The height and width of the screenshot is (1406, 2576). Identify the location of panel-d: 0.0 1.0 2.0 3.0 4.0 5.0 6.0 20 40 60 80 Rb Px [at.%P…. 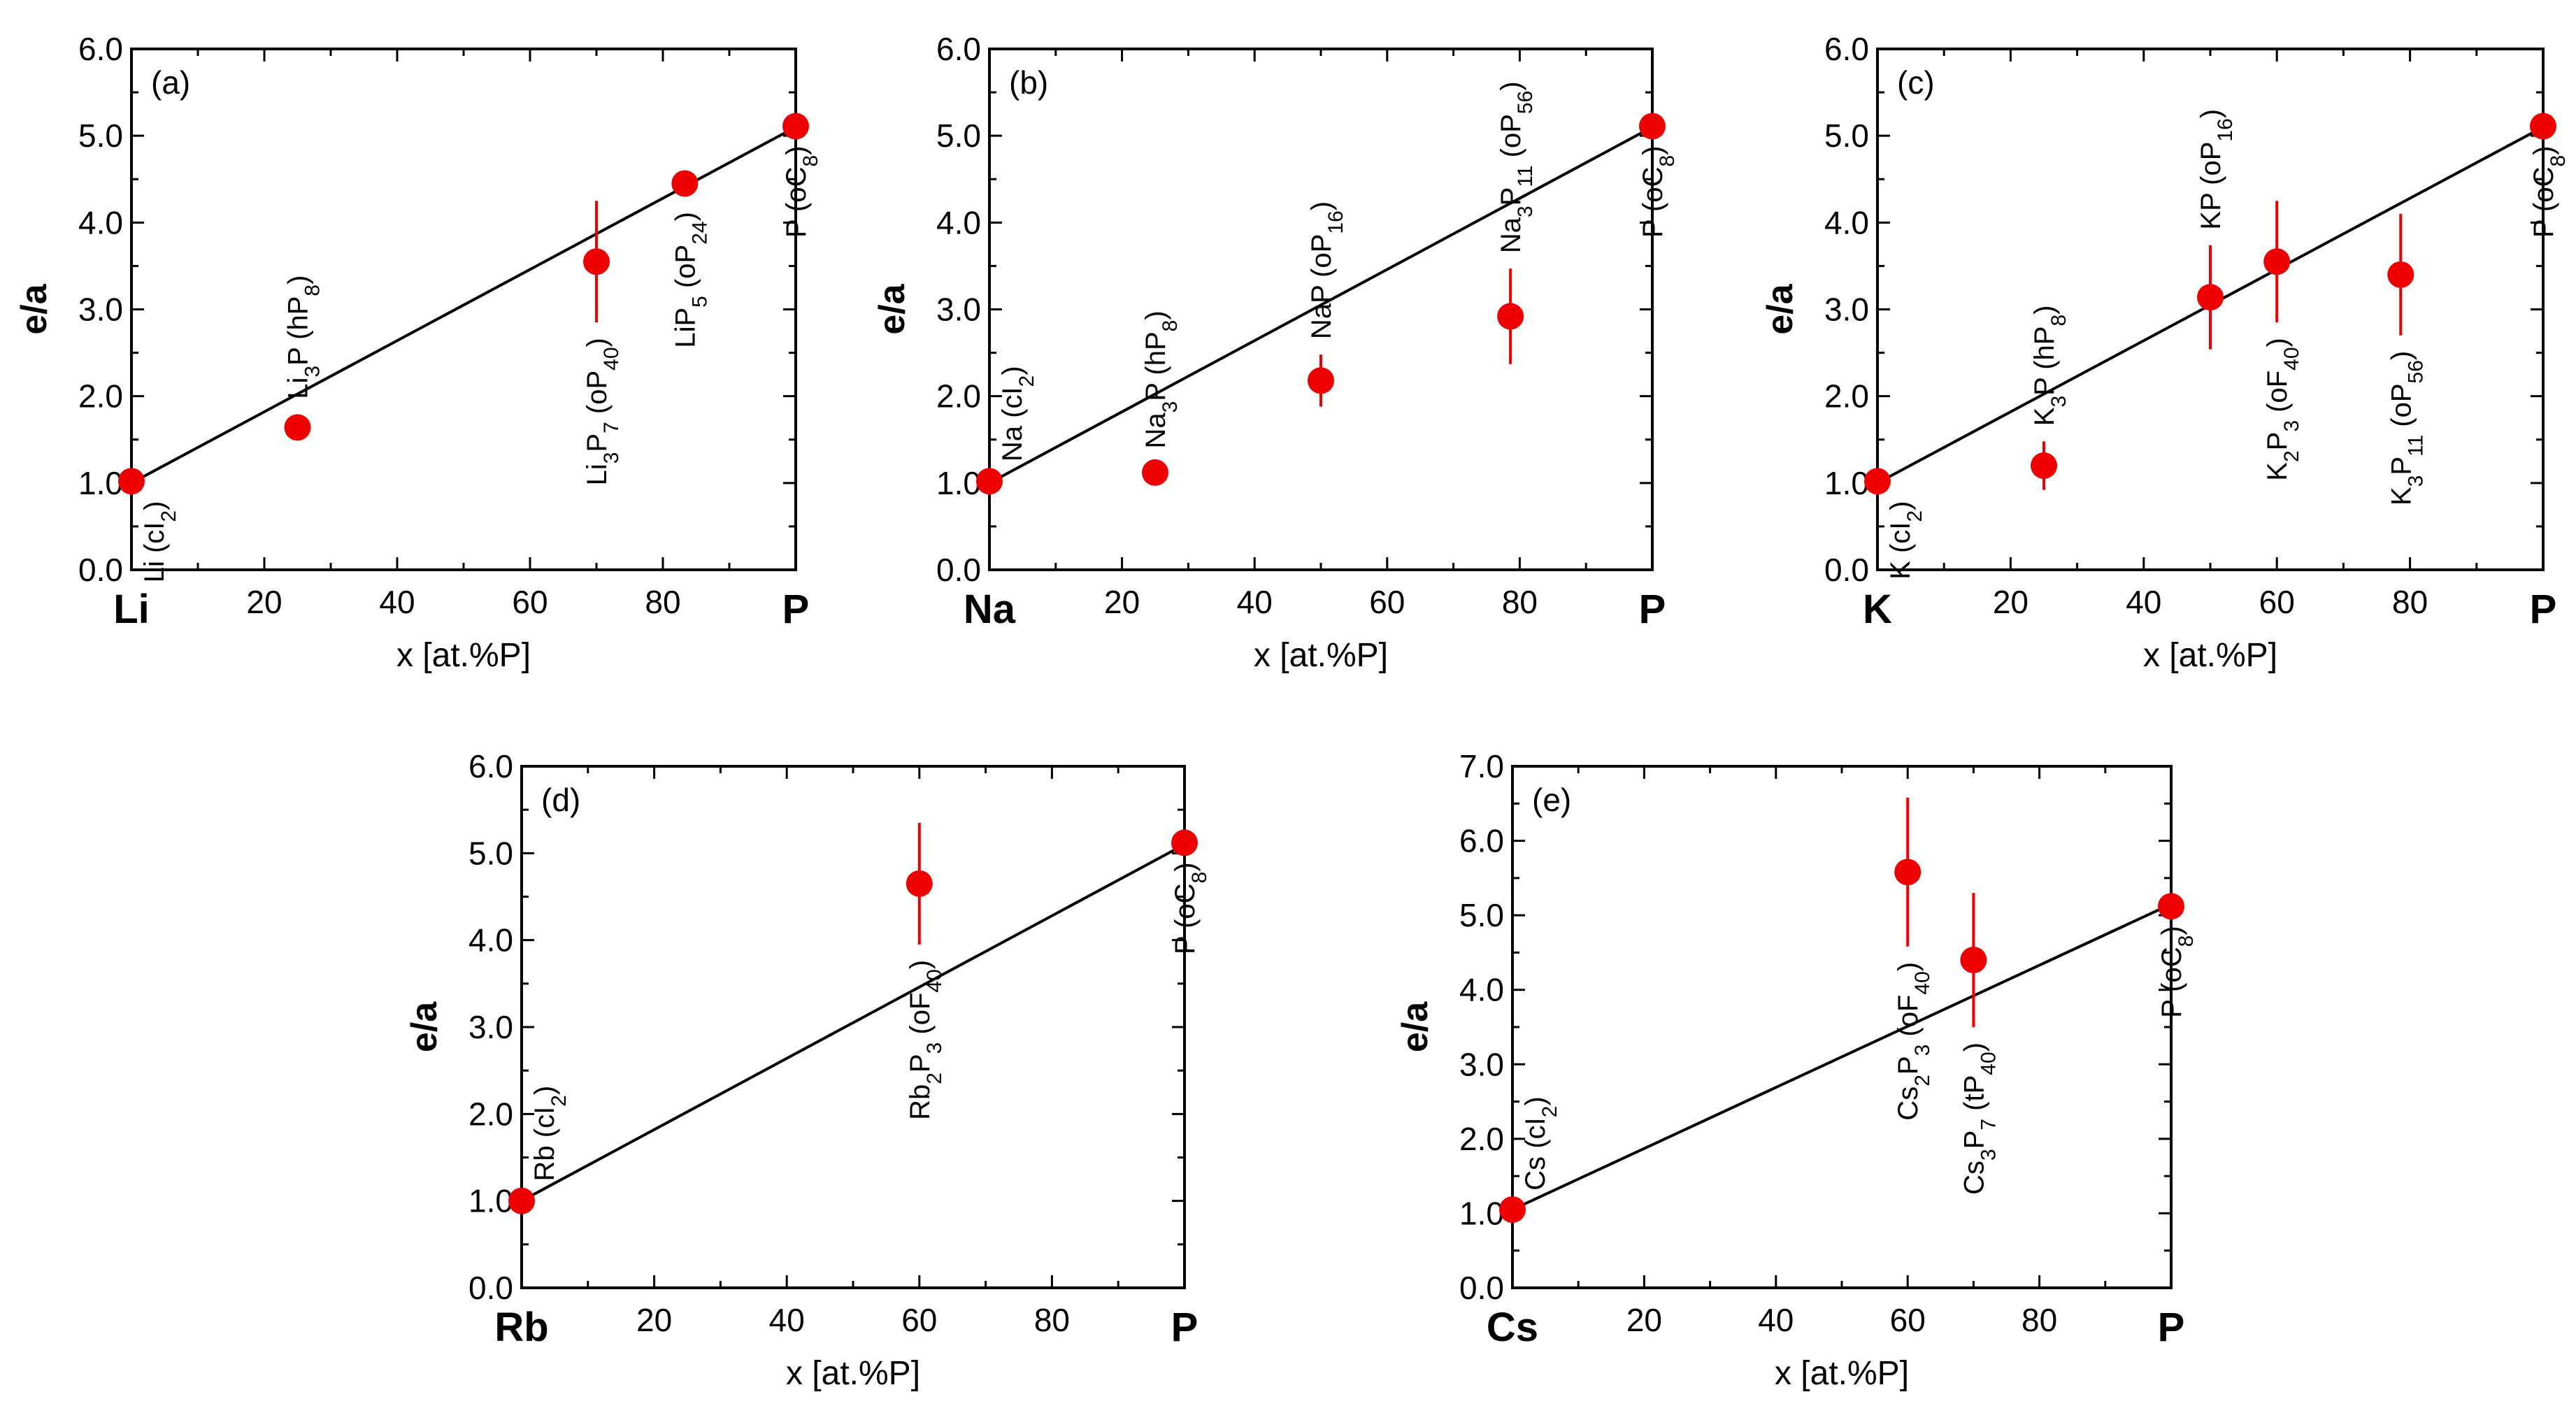
(807, 1070).